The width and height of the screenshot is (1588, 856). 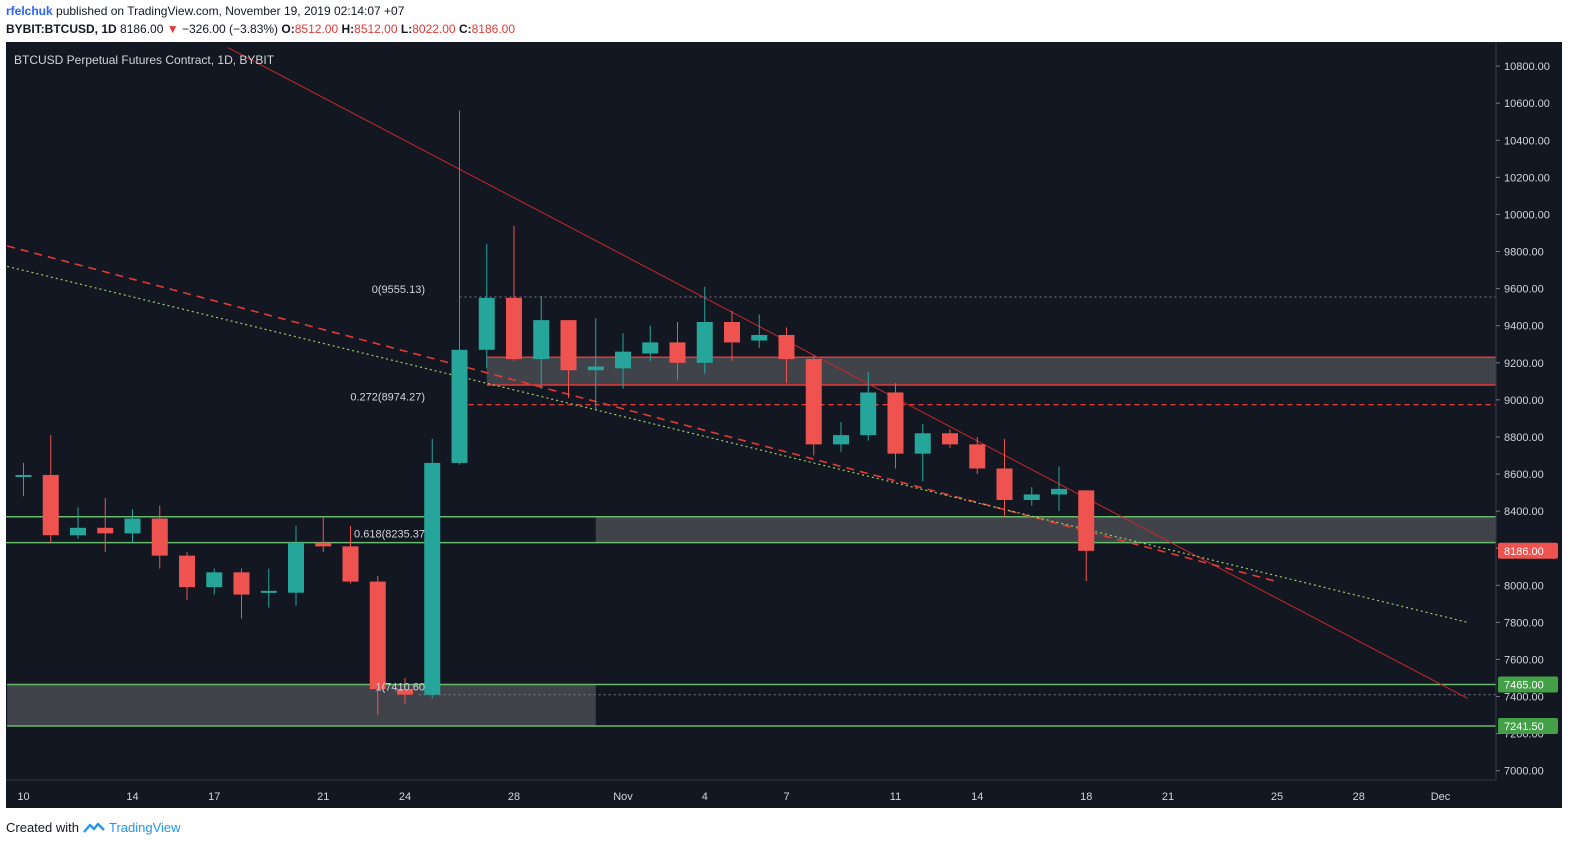 What do you see at coordinates (29, 11) in the screenshot?
I see `author-link: rfelchuk` at bounding box center [29, 11].